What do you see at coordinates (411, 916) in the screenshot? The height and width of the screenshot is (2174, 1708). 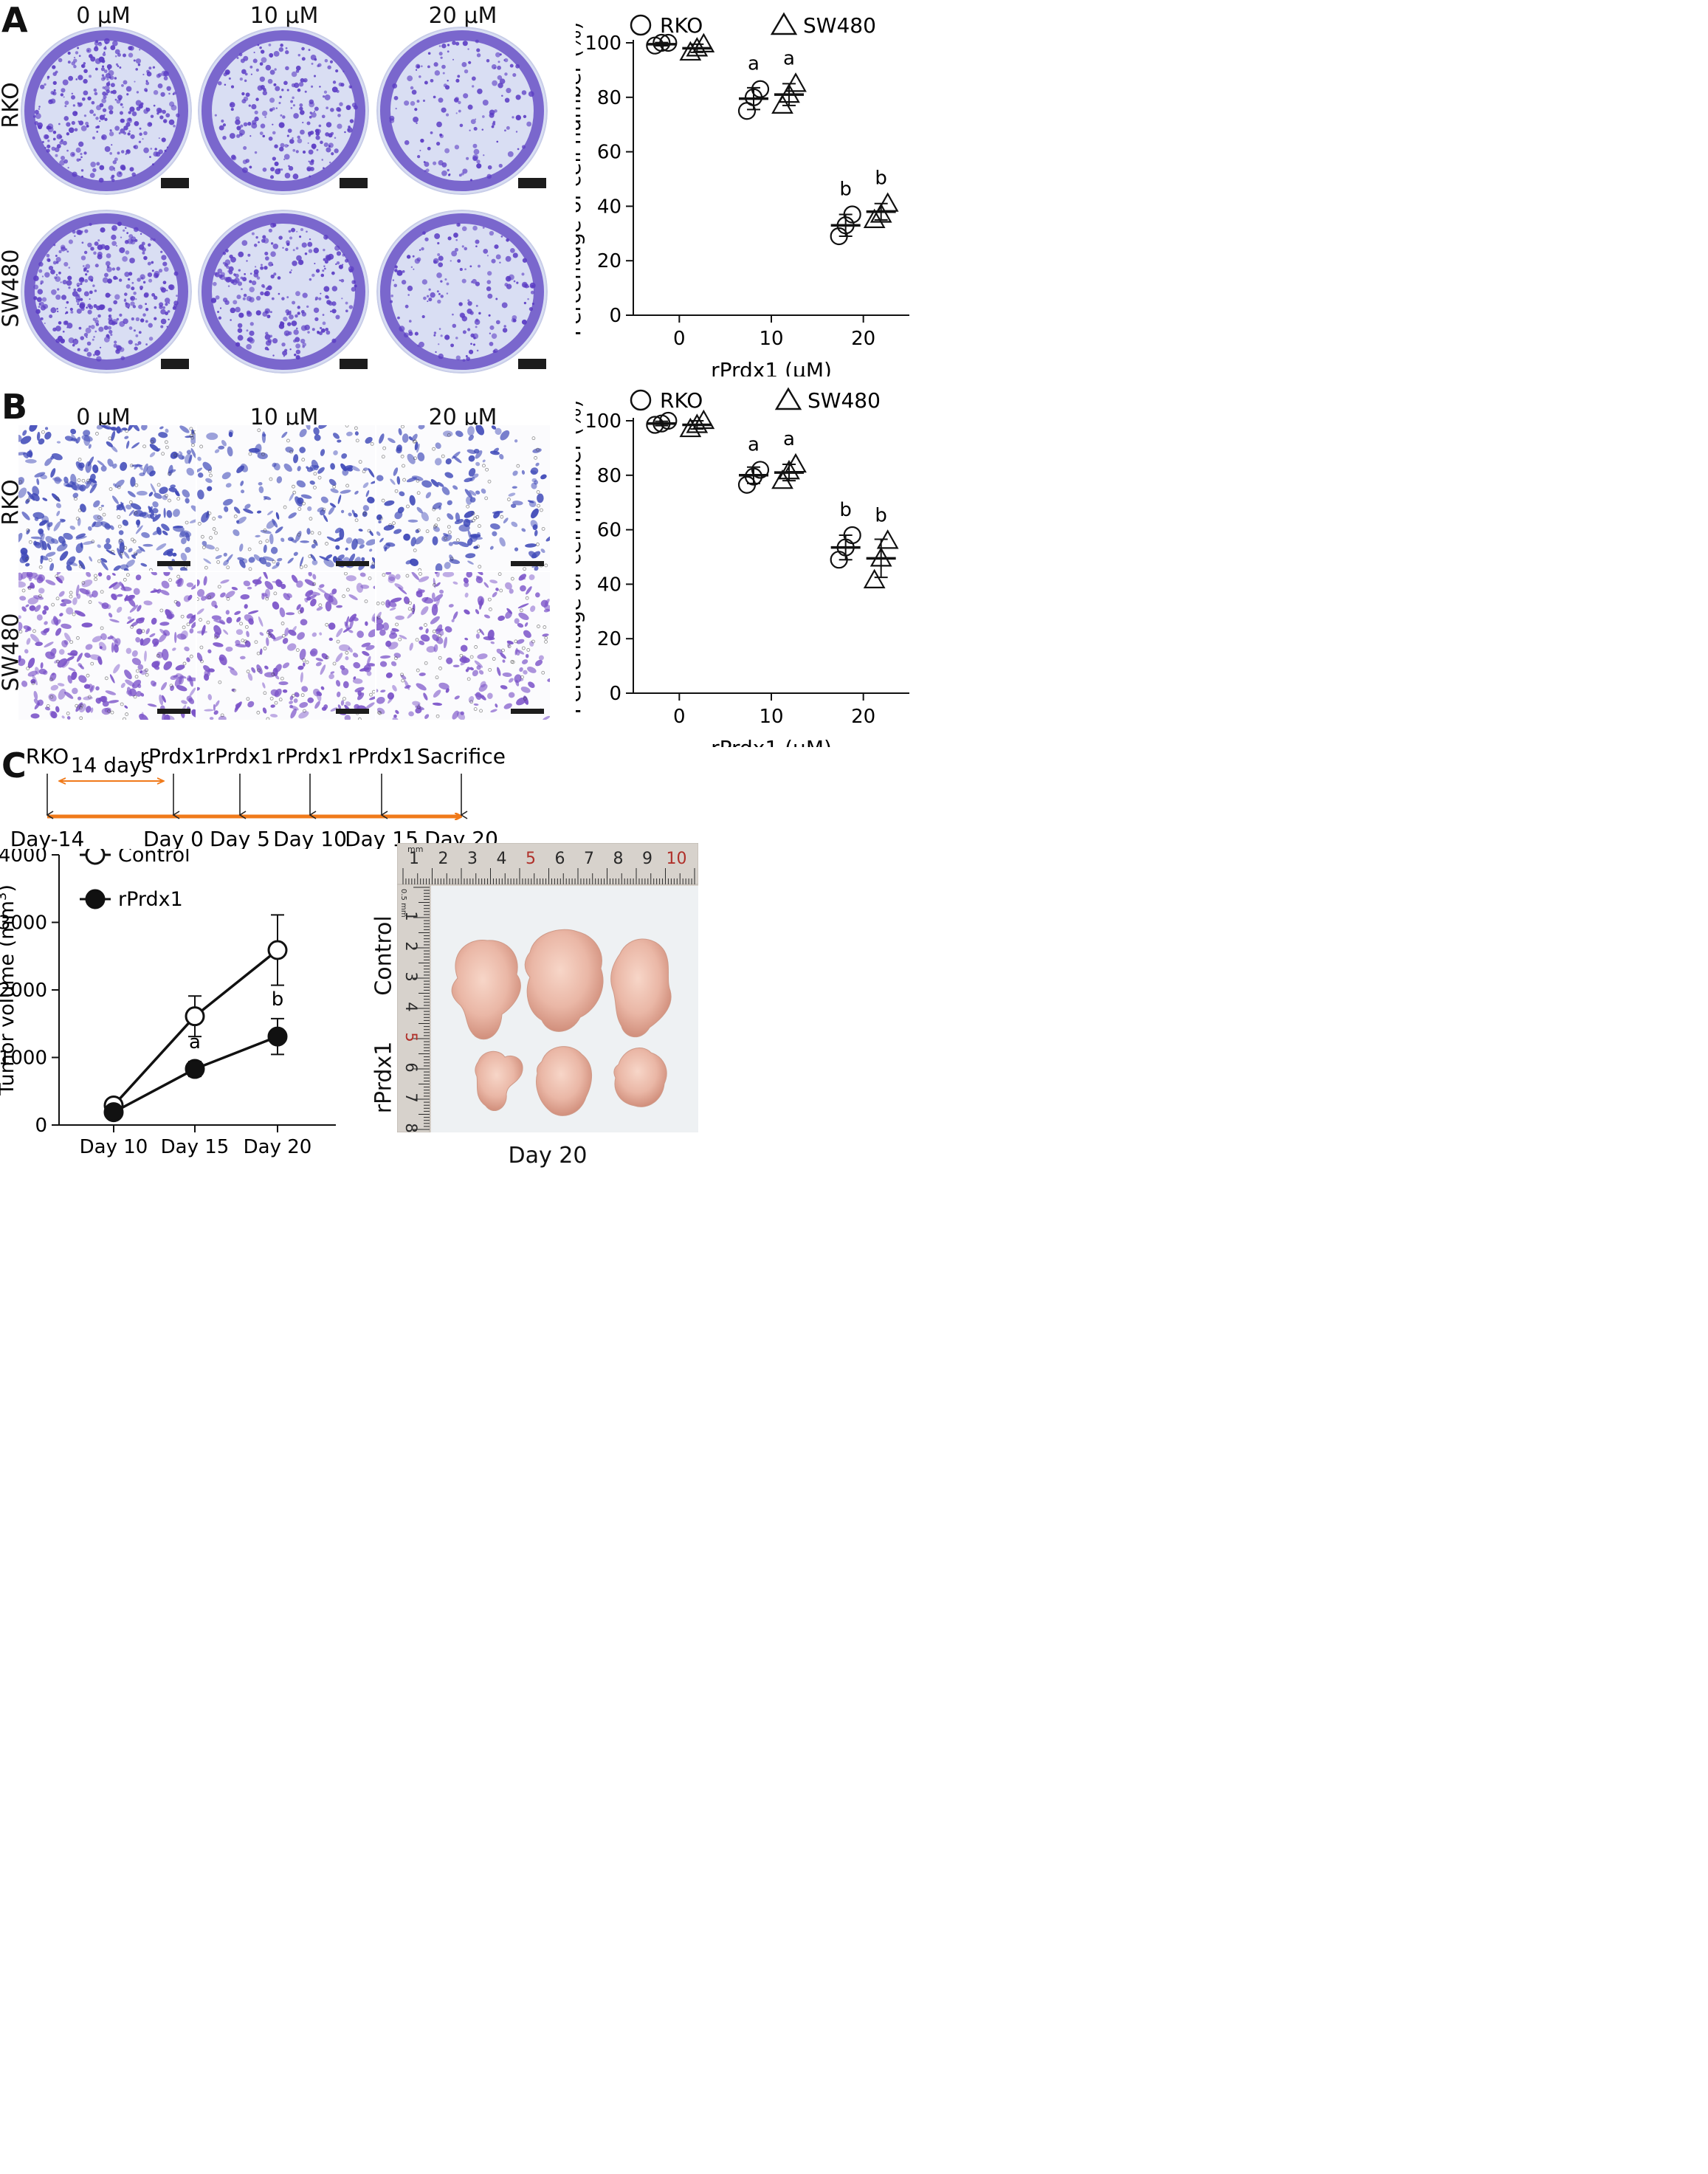 I see `ruler-left-number: 1` at bounding box center [411, 916].